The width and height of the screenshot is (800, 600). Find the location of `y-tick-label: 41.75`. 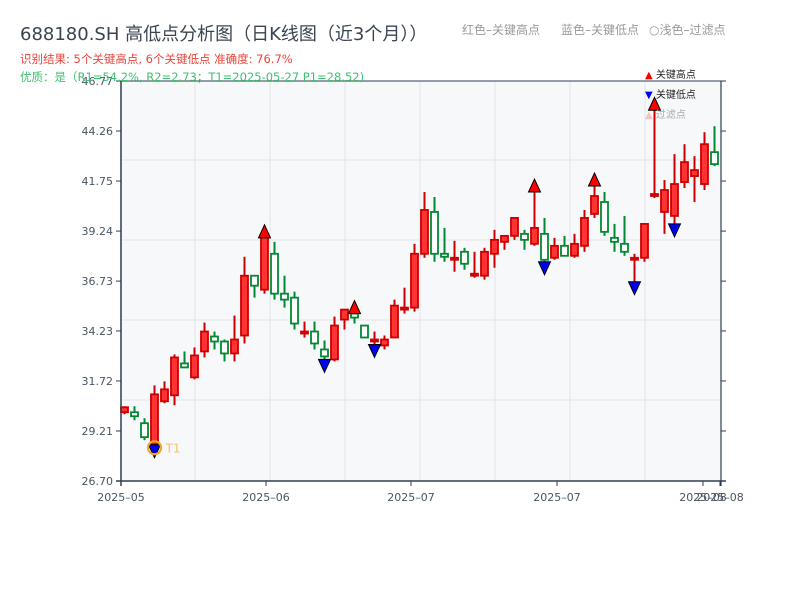

y-tick-label: 41.75 is located at coordinates (98, 181).